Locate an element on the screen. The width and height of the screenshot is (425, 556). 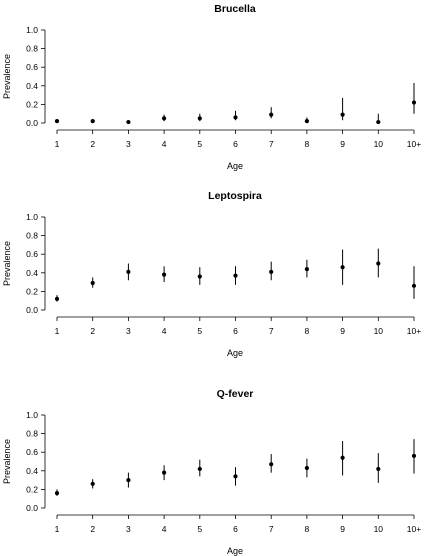
chart-title: Q-fever is located at coordinates (235, 394).